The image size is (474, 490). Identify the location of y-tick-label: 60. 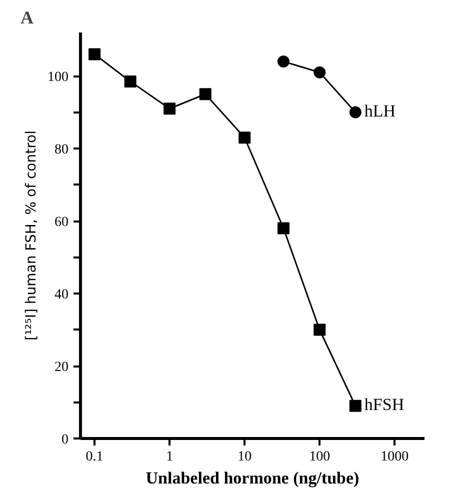
(61, 222).